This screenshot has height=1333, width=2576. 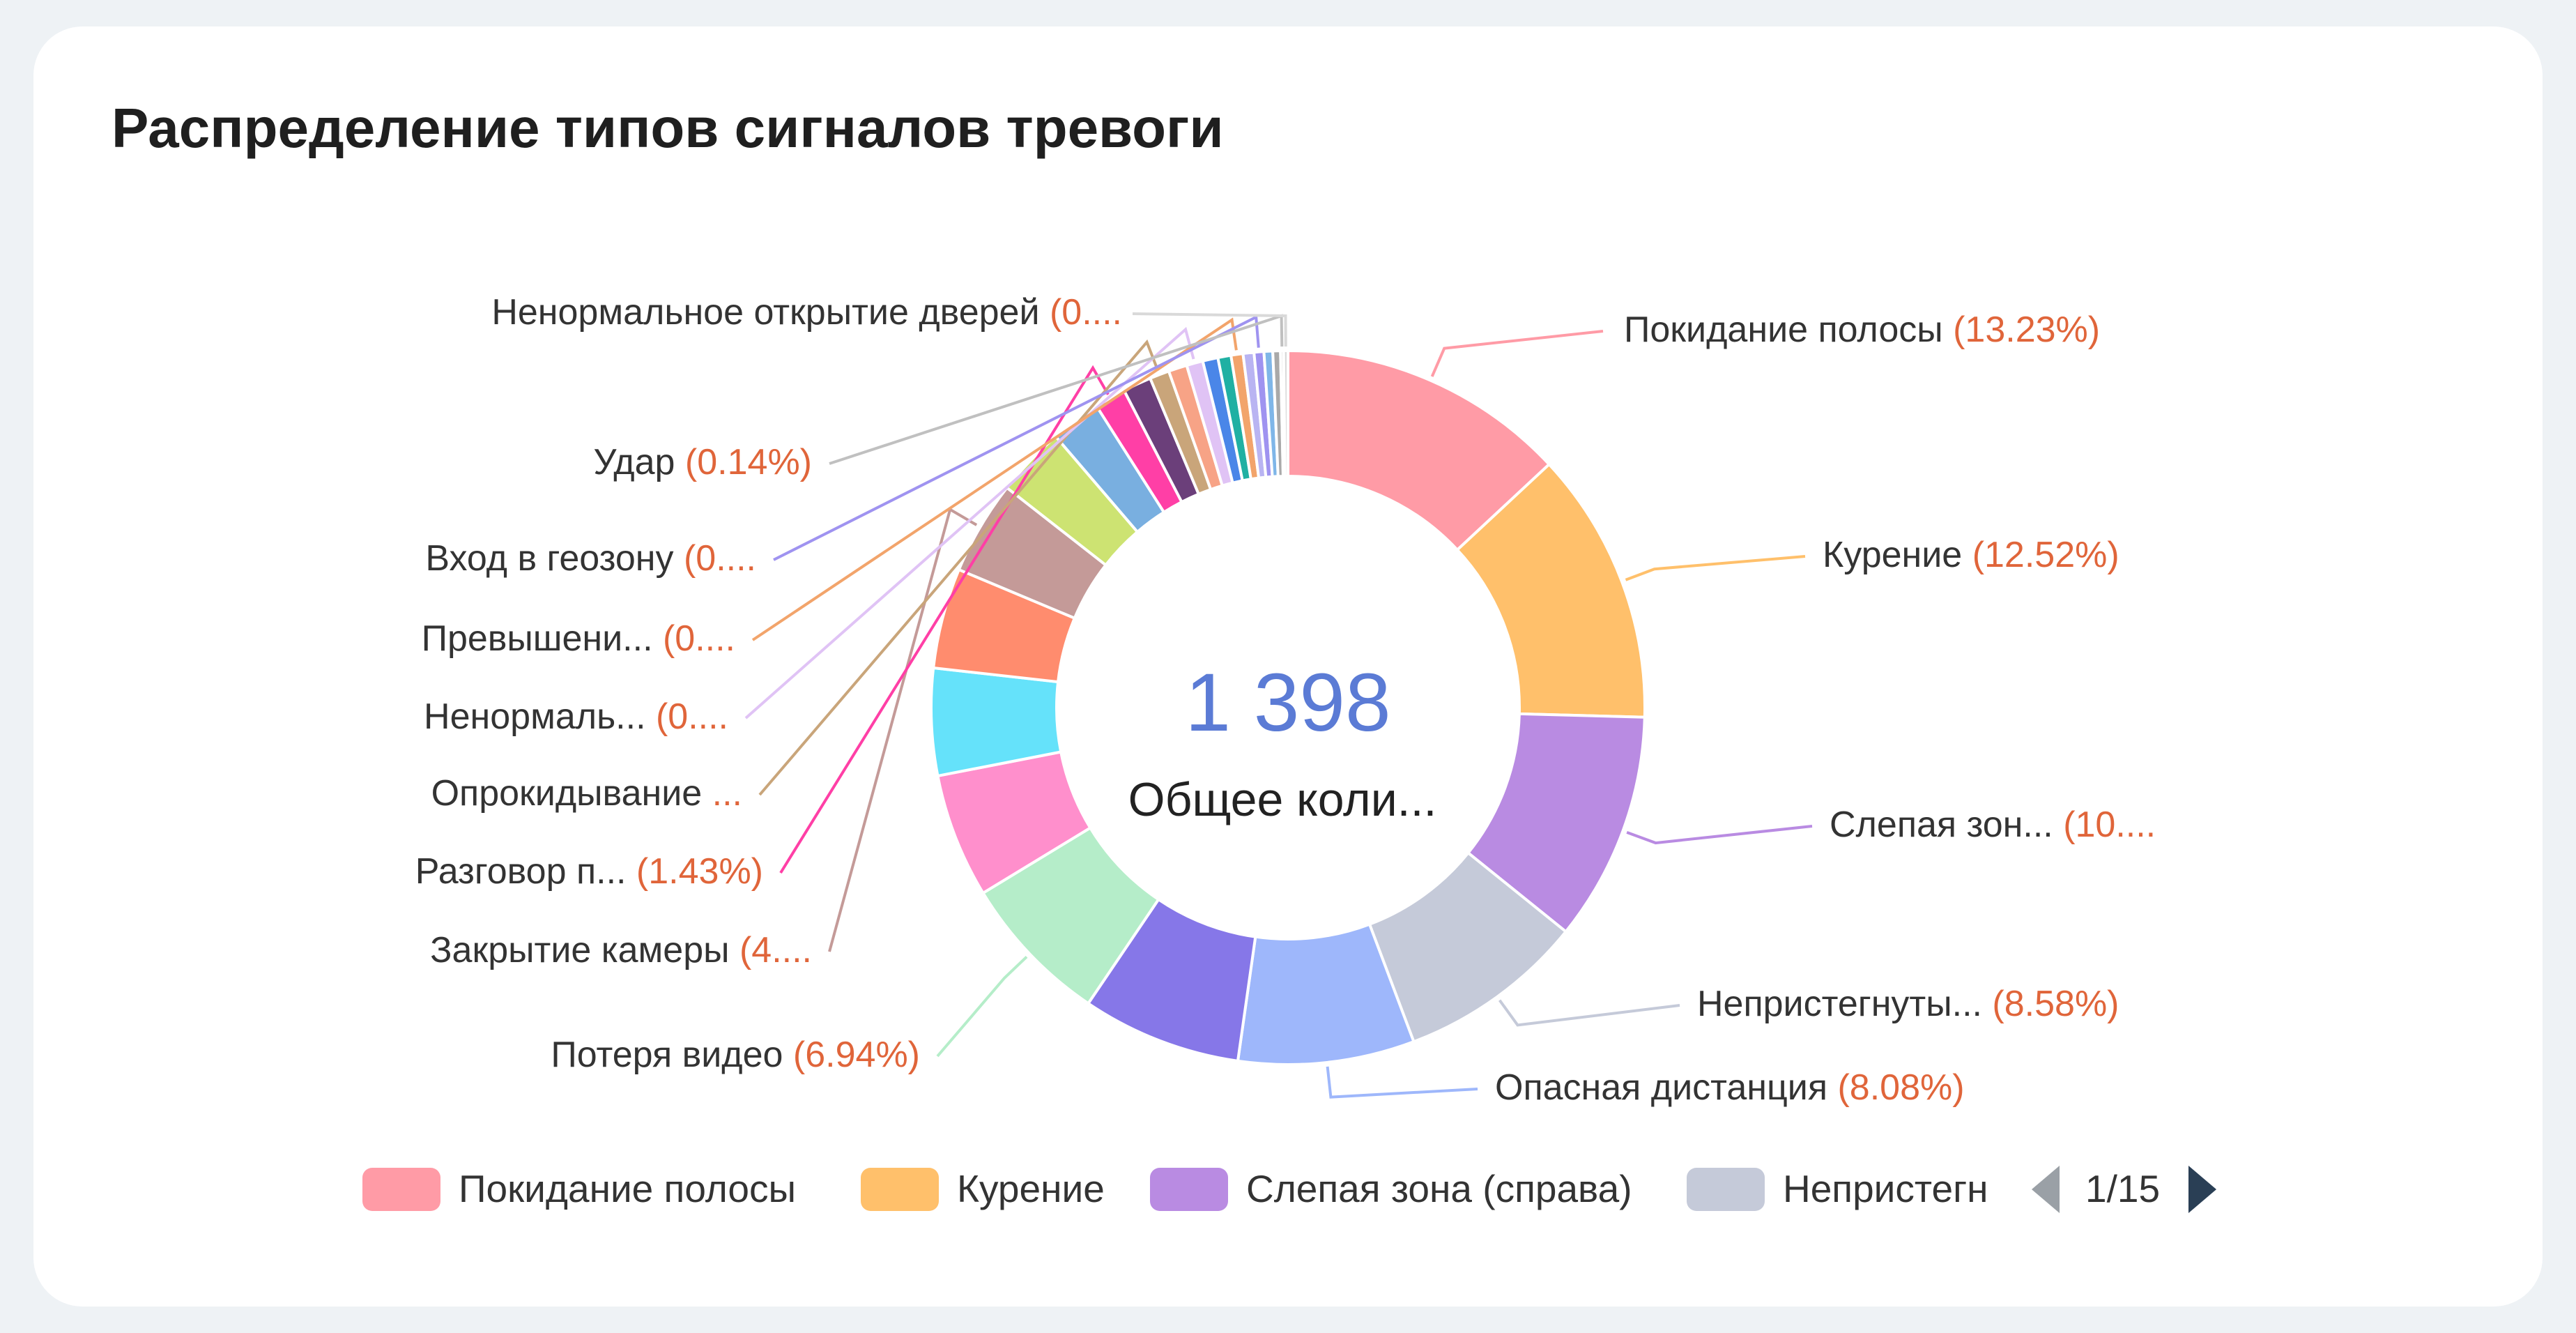 I want to click on leader-line-курение, so click(x=1715, y=568).